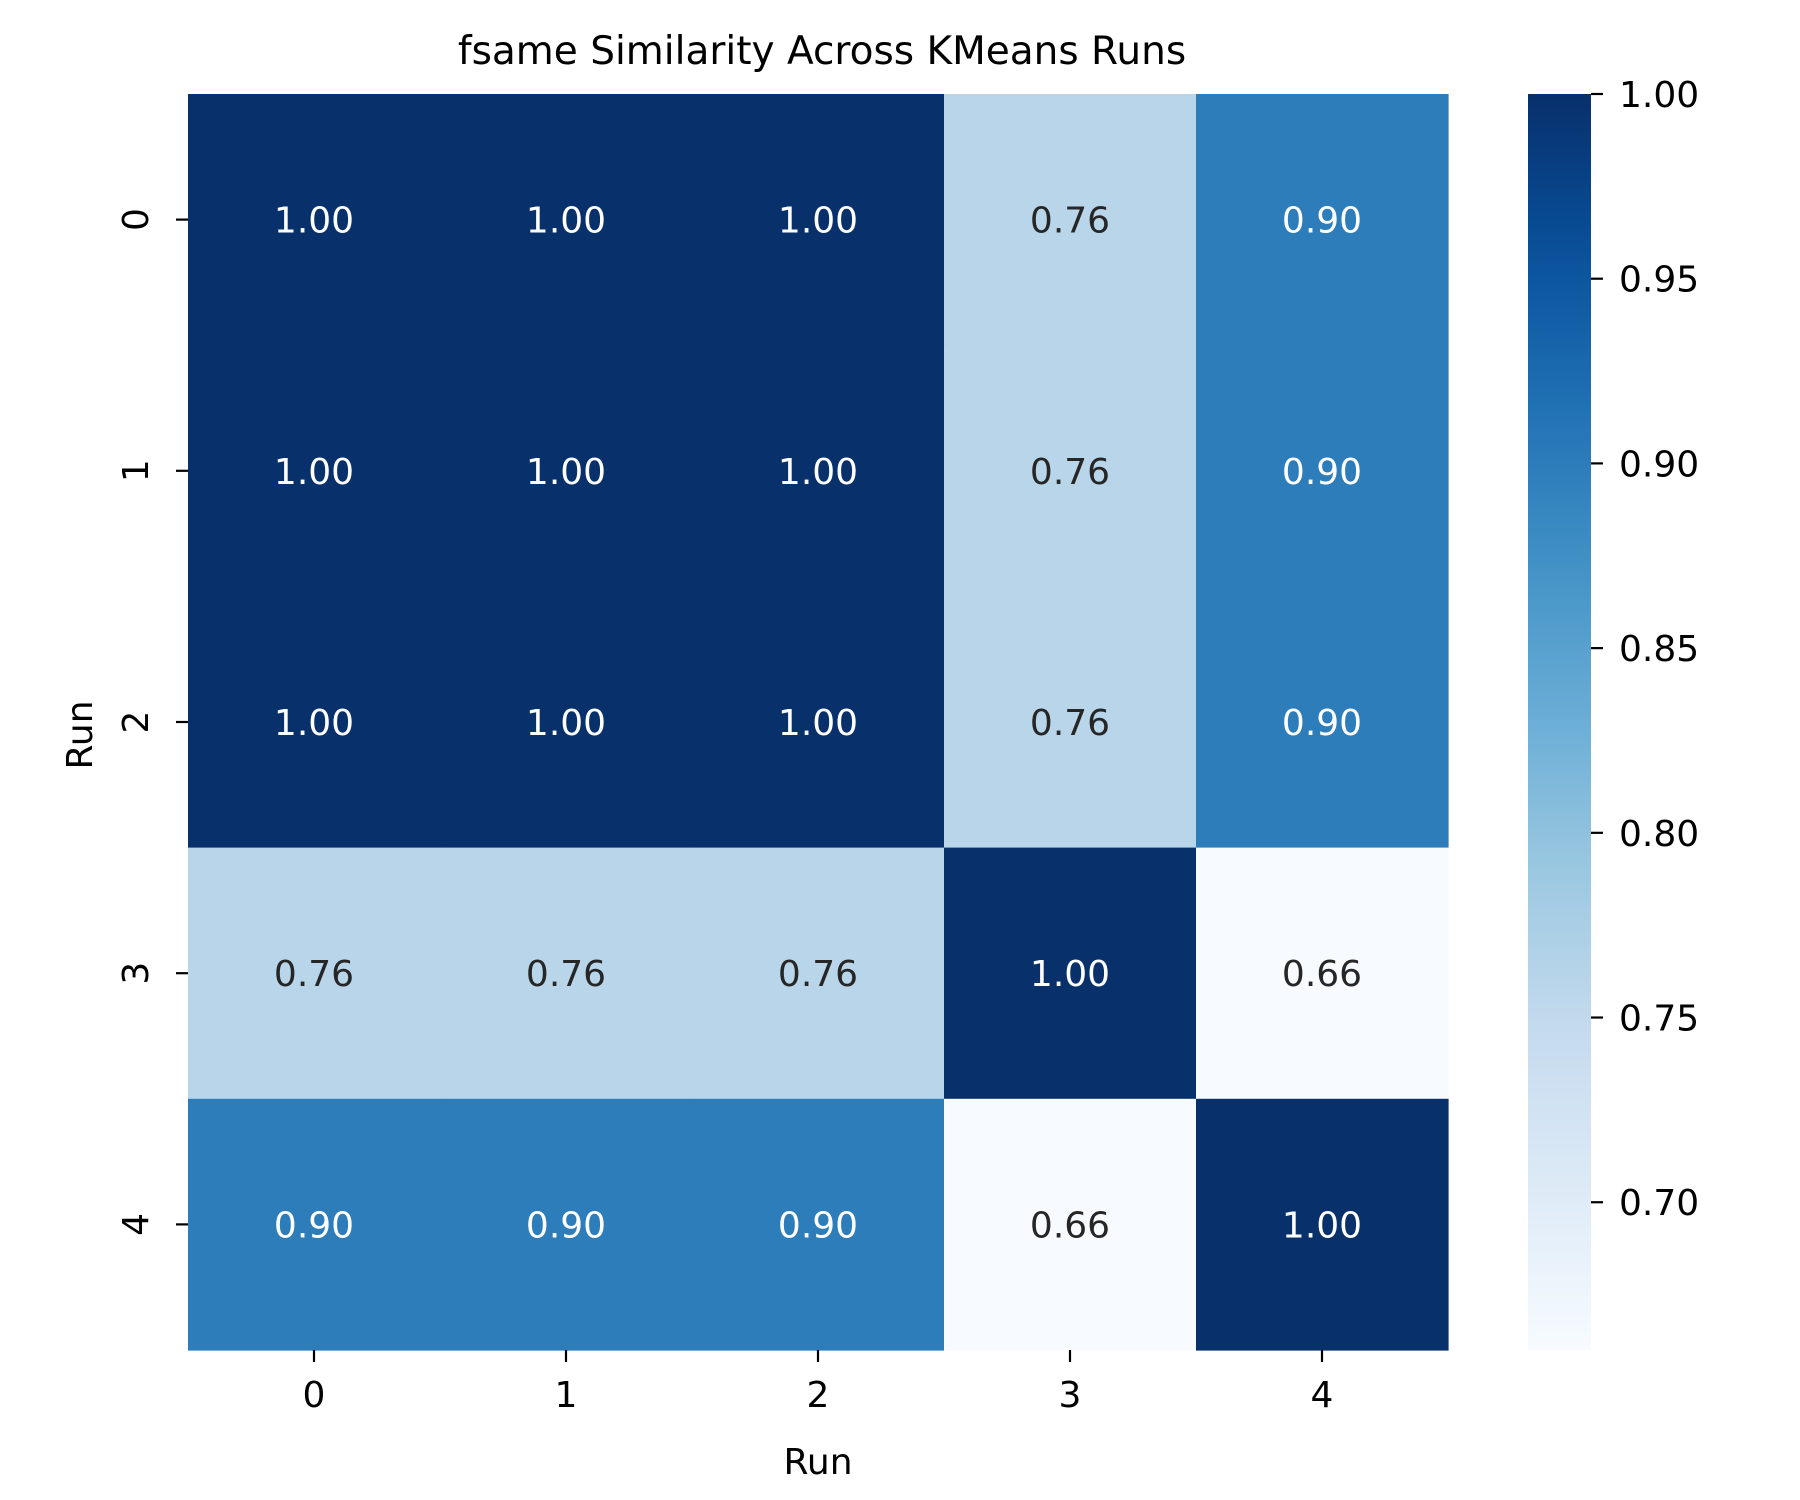  Describe the element at coordinates (136, 470) in the screenshot. I see `y-tick-label: 1` at that location.